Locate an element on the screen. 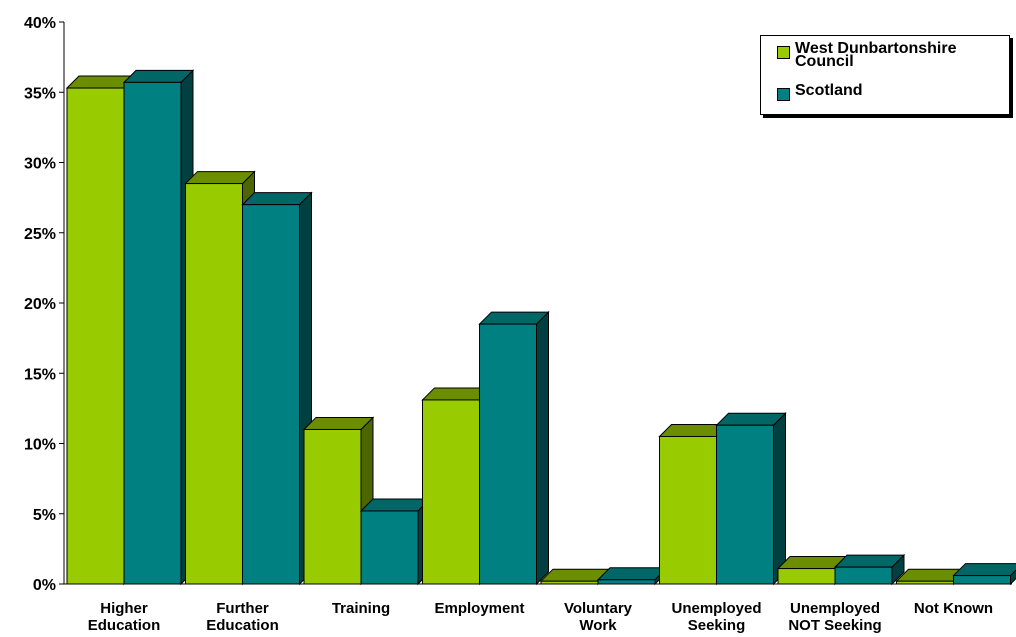 The width and height of the screenshot is (1016, 637). category-label: Not Known is located at coordinates (953, 608).